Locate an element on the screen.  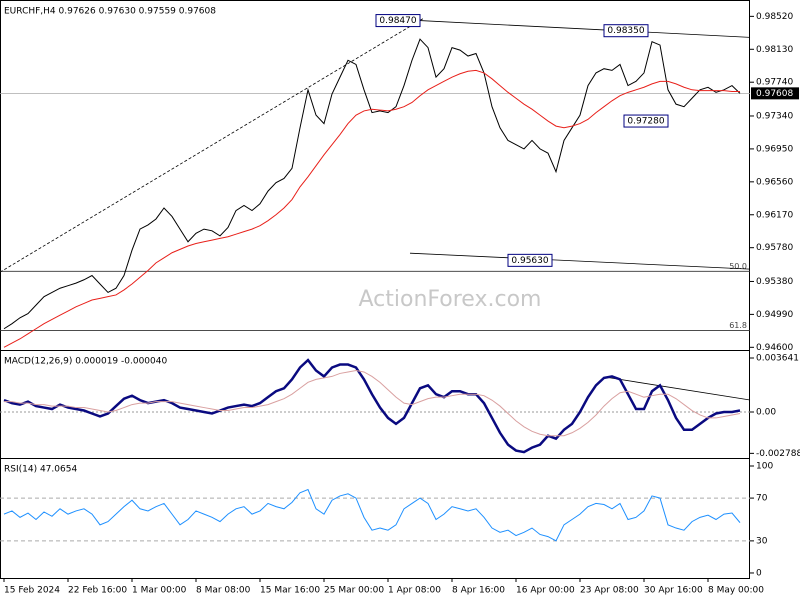
y-tick-label: 0.96170 is located at coordinates (774, 215).